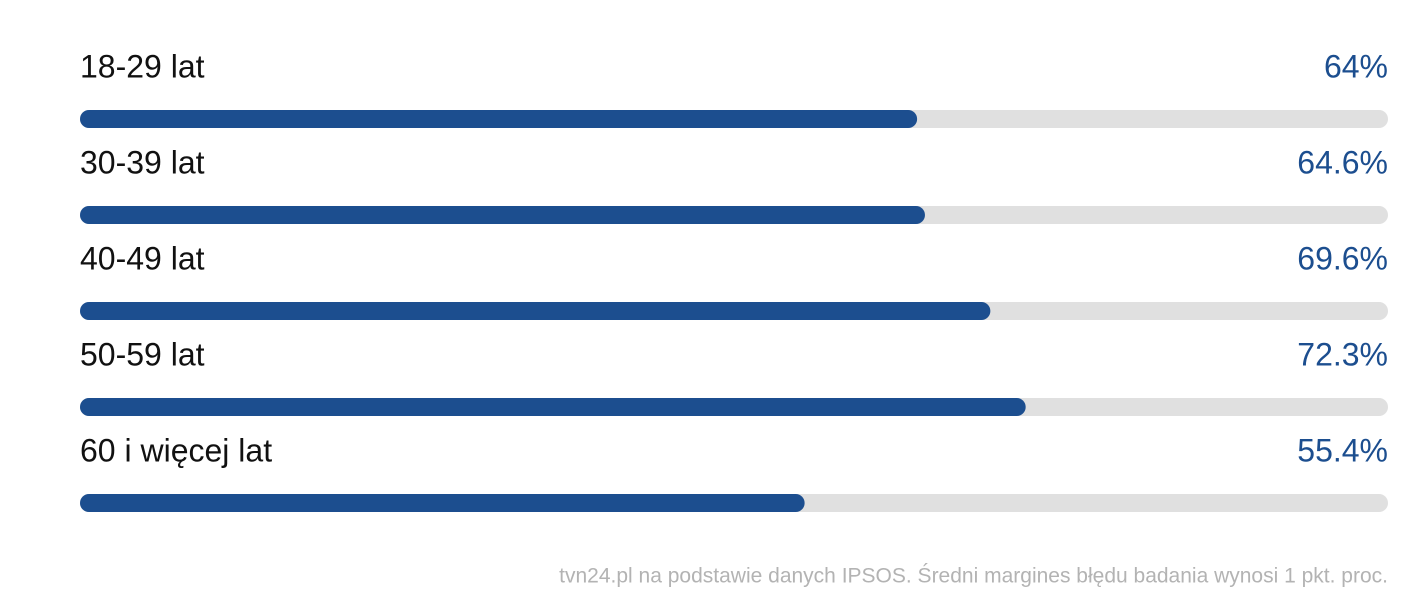 The width and height of the screenshot is (1410, 608). I want to click on value-label: 64%, so click(1356, 66).